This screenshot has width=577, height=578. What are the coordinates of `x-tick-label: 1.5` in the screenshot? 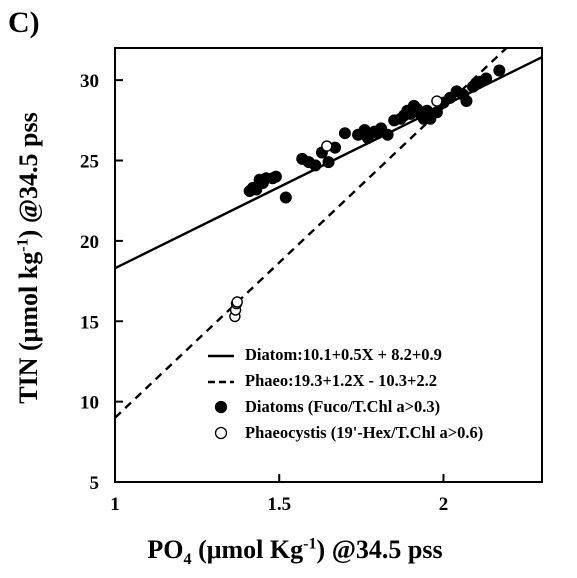 It's located at (279, 504).